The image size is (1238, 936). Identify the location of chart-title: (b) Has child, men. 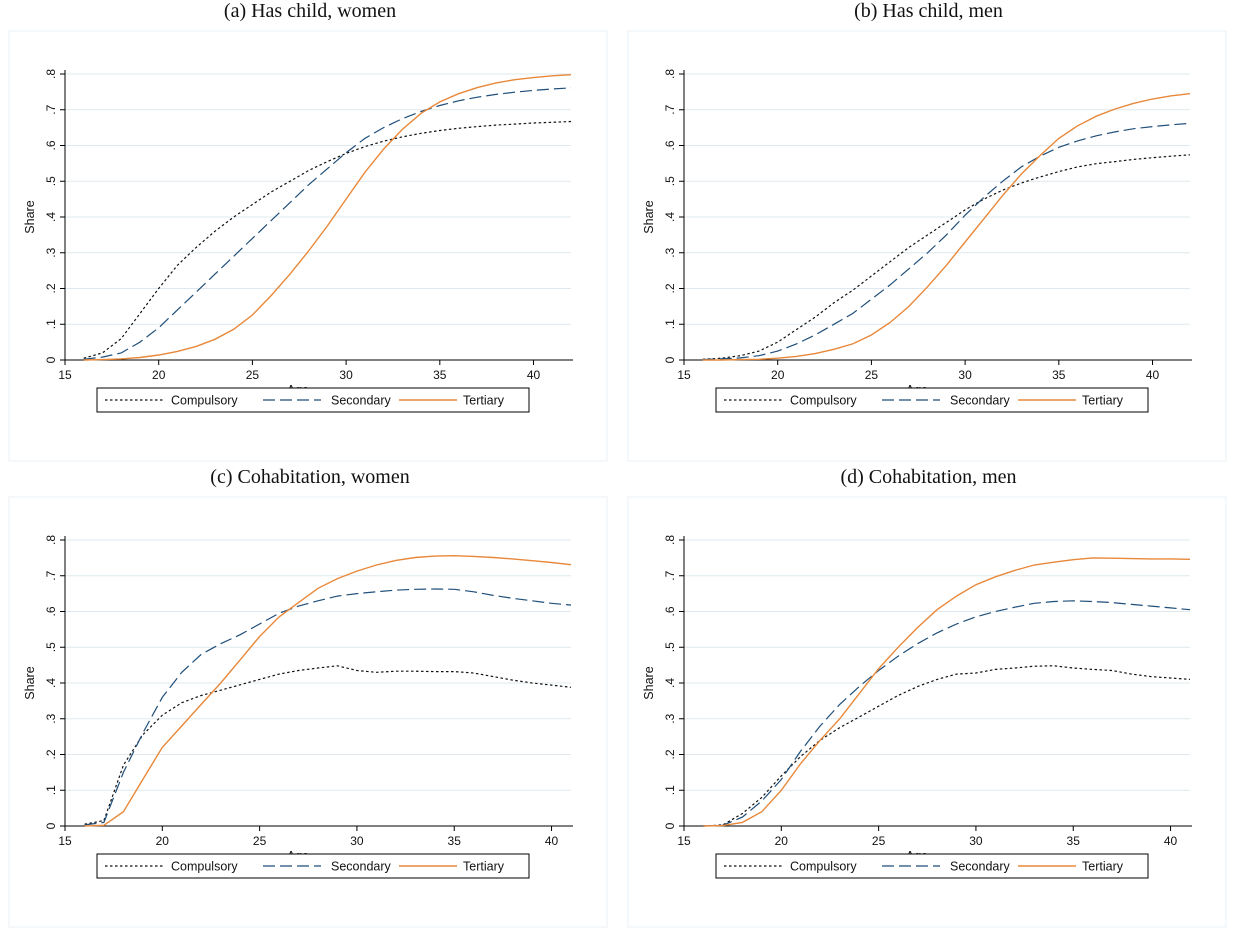
(928, 11).